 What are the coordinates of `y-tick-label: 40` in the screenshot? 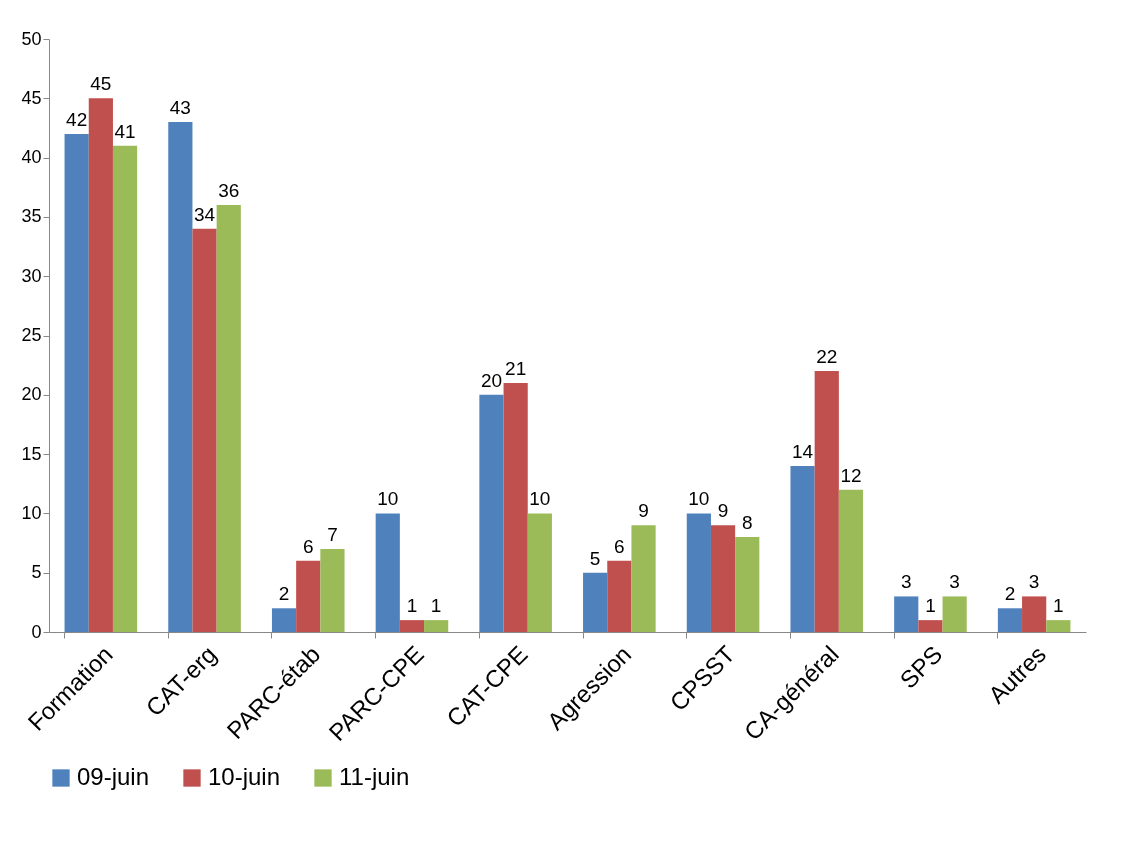 It's located at (31, 157).